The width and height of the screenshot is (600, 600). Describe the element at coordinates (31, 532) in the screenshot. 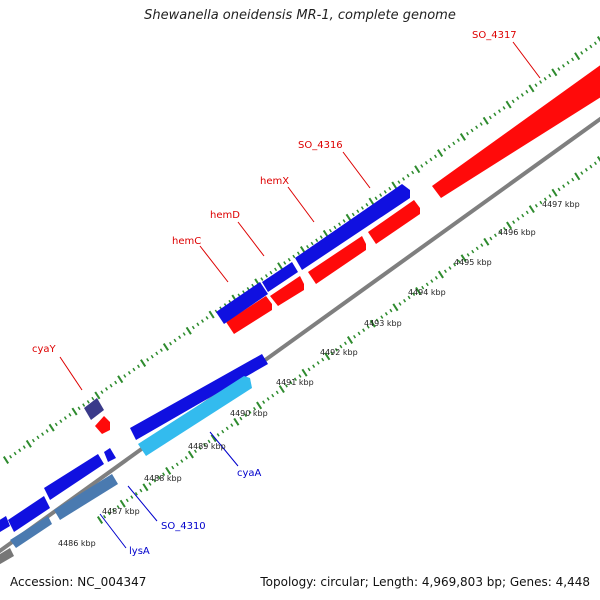

I see `gene-lysa-tail` at that location.